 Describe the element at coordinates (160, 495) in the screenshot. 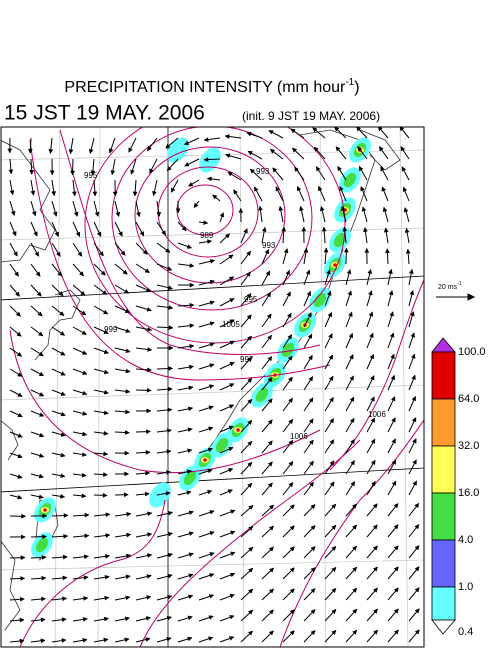

I see `rain-light` at that location.